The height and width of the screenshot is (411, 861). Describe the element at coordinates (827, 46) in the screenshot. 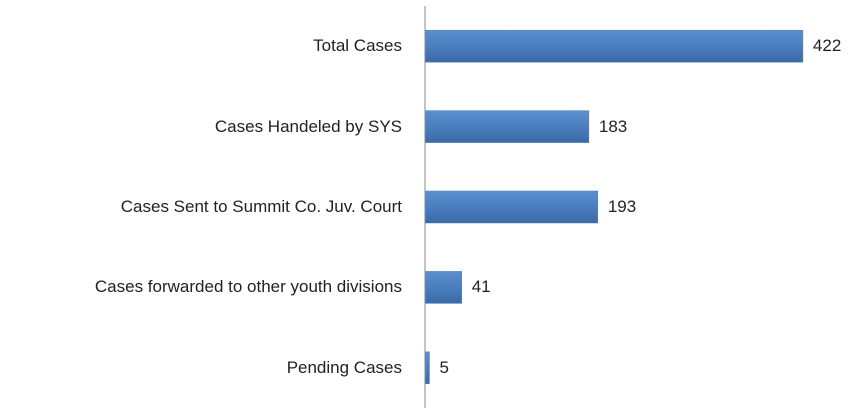

I see `data-label: 422` at that location.